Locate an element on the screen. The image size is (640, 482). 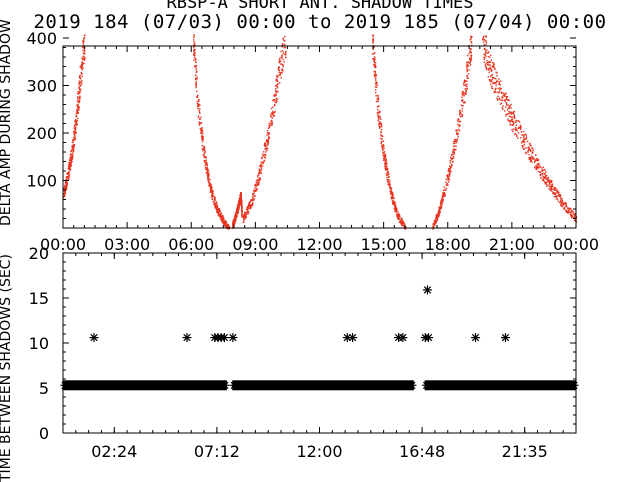
asterisk-point is located at coordinates (403, 338).